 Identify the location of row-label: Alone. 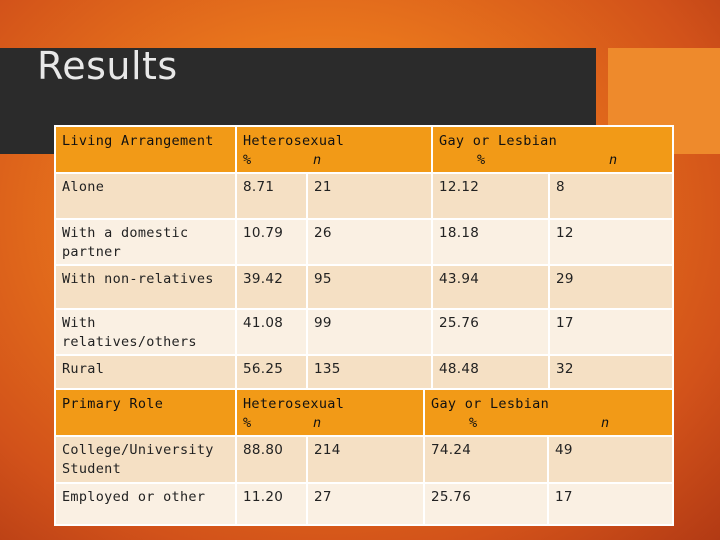
(145, 196).